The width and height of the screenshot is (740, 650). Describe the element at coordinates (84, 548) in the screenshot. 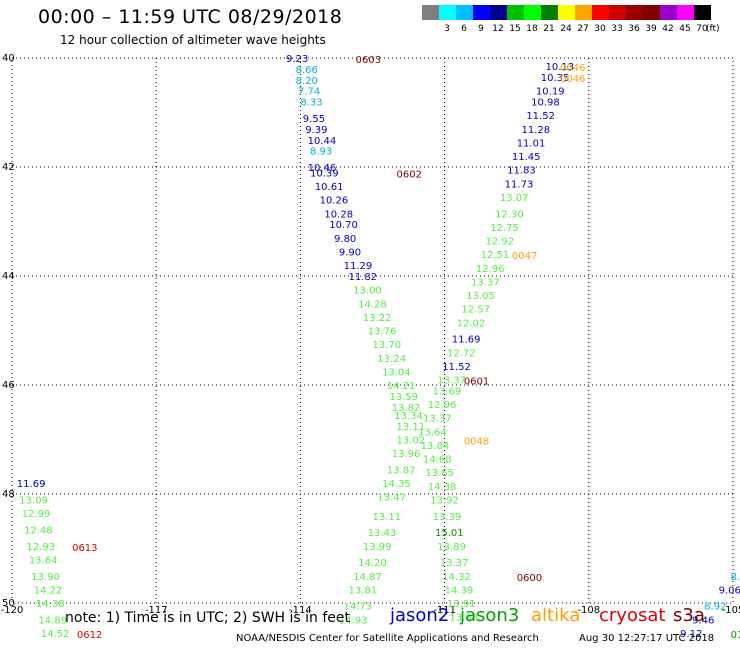

I see `pass-time-label: 0613` at that location.